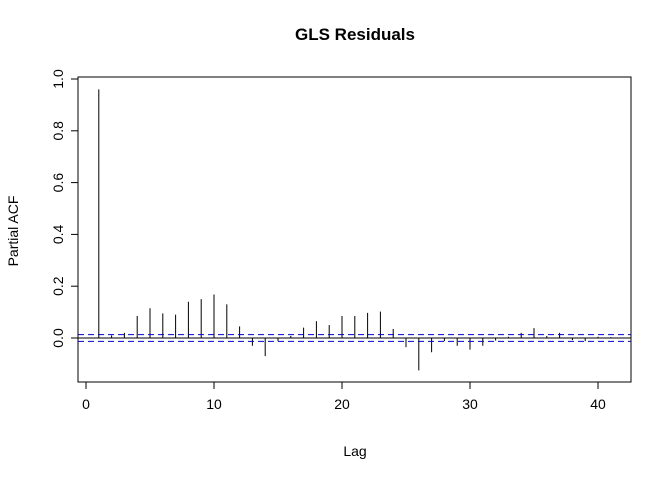 Image resolution: width=672 pixels, height=480 pixels. What do you see at coordinates (342, 404) in the screenshot?
I see `x-tick-label-20: 20` at bounding box center [342, 404].